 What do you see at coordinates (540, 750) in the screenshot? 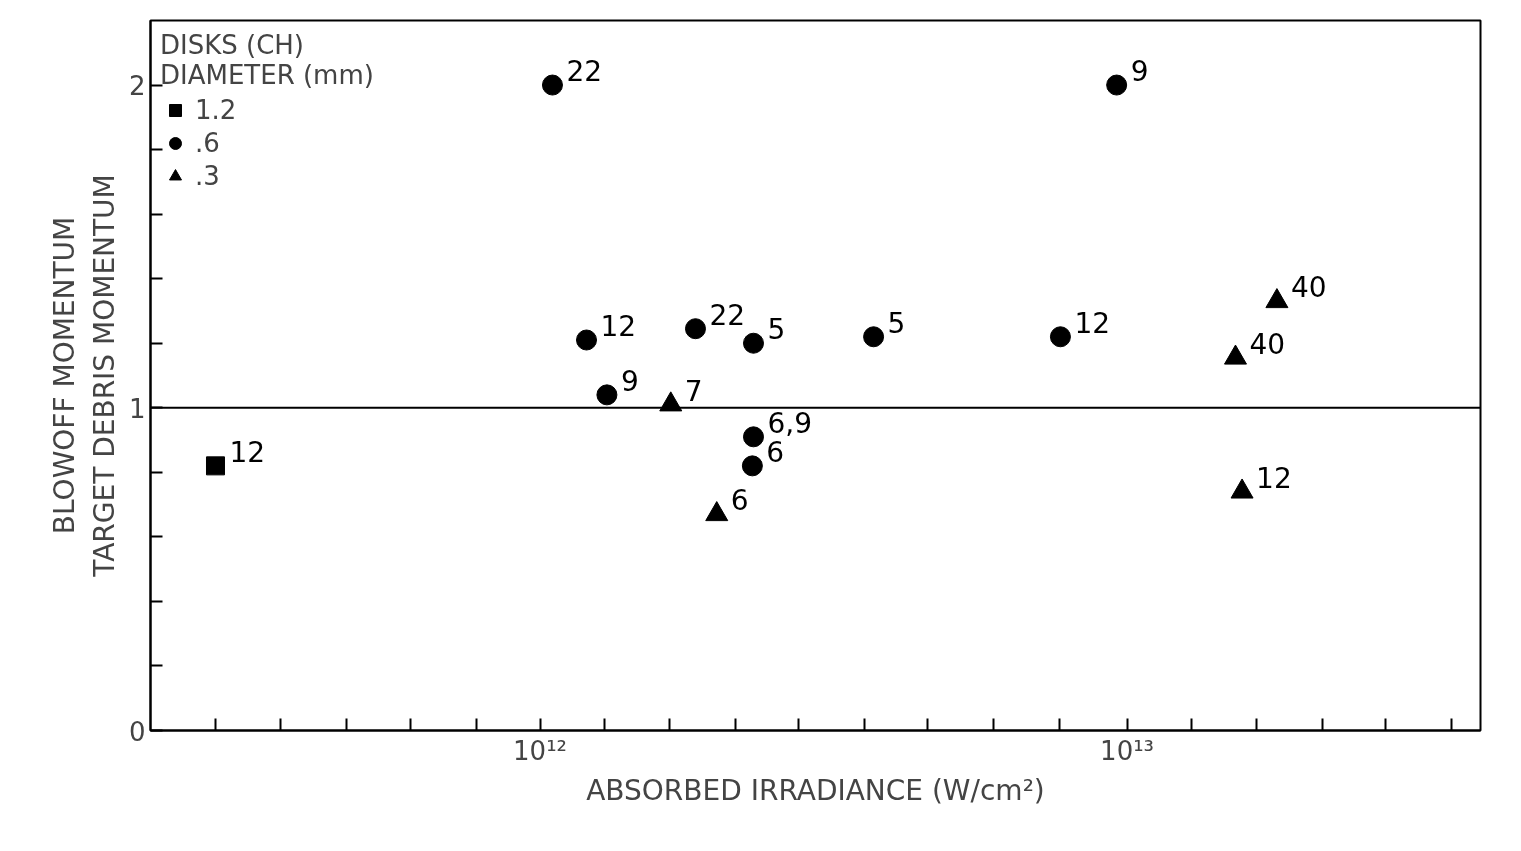
I see `x-tick-label: 10¹²` at bounding box center [540, 750].